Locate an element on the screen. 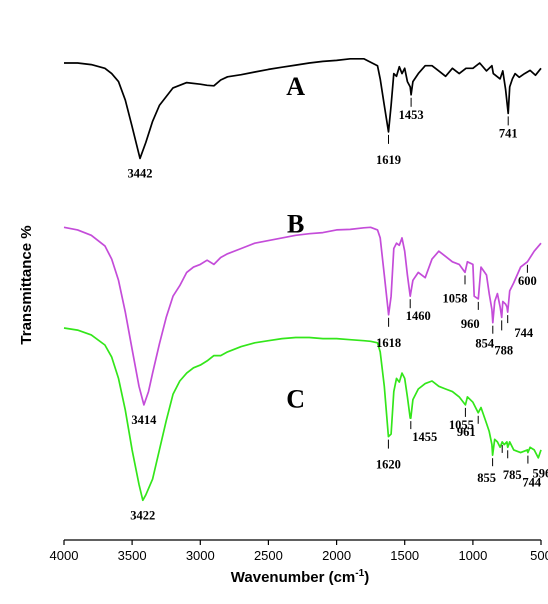 The image size is (548, 604). x-axis-title-main: Wavenumber (cm is located at coordinates (293, 577).